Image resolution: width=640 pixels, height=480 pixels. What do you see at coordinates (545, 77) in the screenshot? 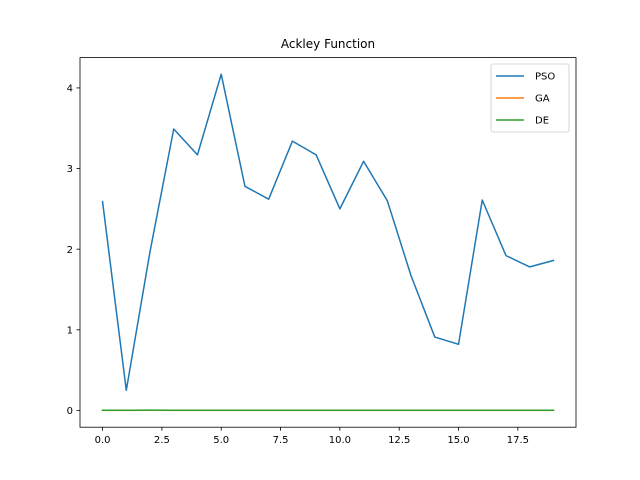
I see `legend-label-pso: PSO` at bounding box center [545, 77].